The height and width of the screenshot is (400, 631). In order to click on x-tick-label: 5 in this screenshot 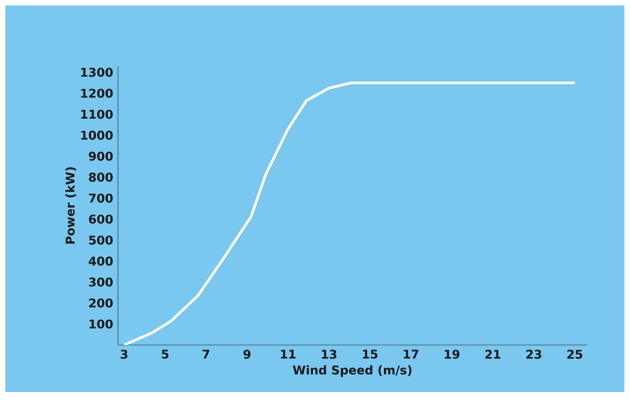, I will do `click(165, 354)`.